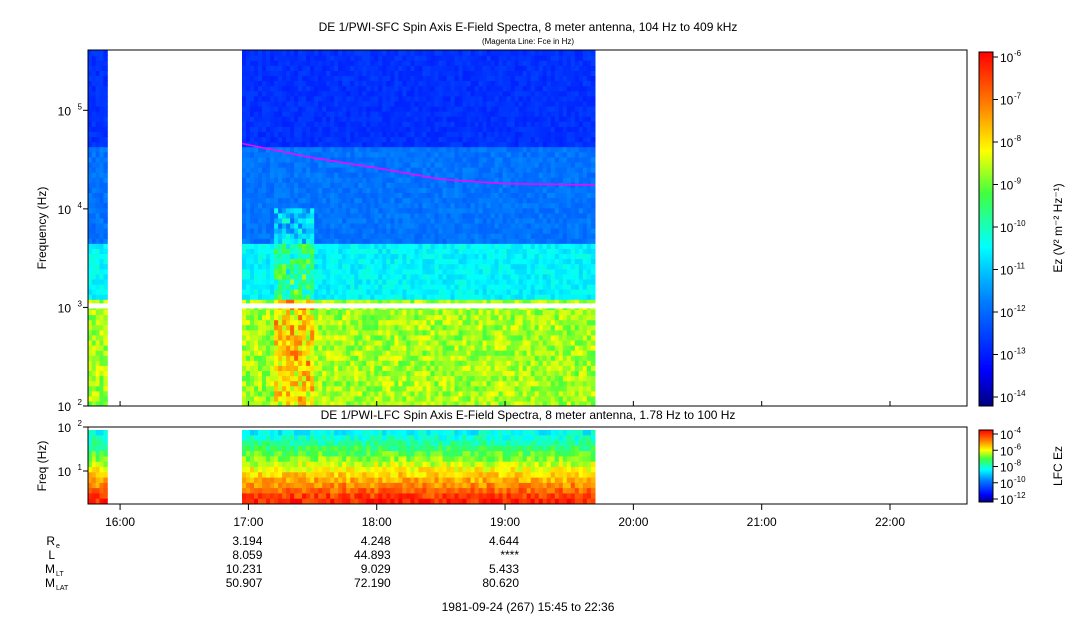 Image resolution: width=1083 pixels, height=625 pixels. What do you see at coordinates (42, 466) in the screenshot?
I see `bottom-y-axis-label: Freq (Hz)` at bounding box center [42, 466].